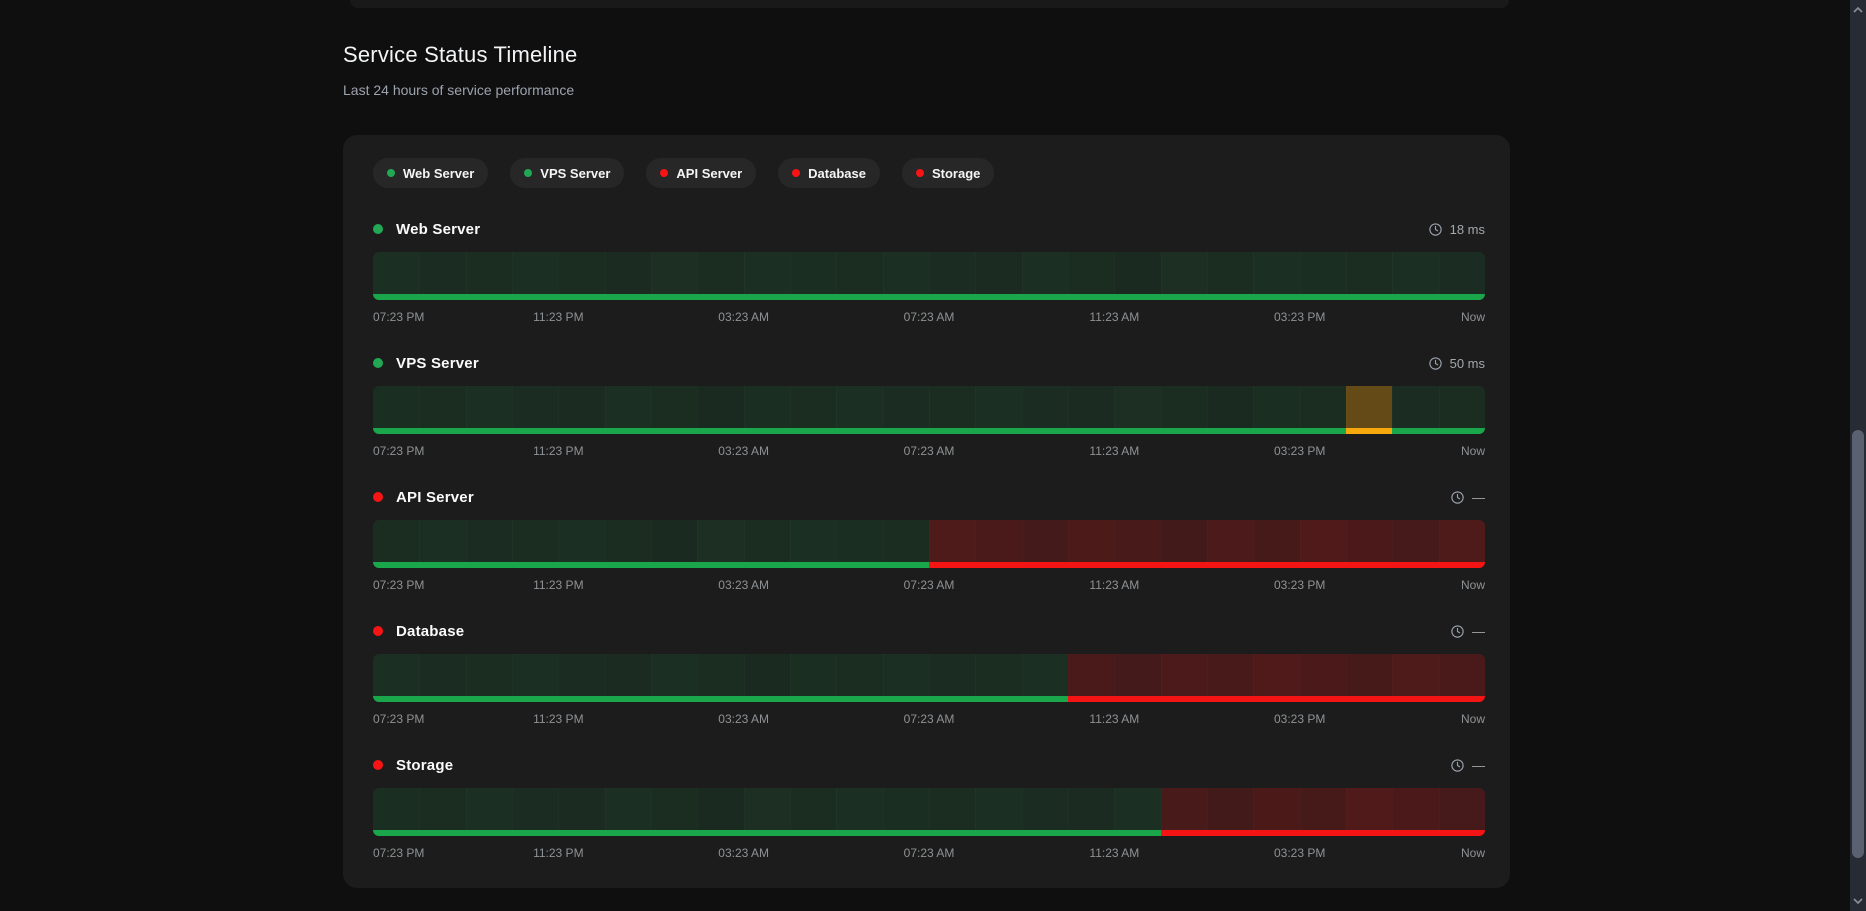 The image size is (1866, 911). What do you see at coordinates (459, 90) in the screenshot?
I see `page-subtitle: Last 24 hours of service performance` at bounding box center [459, 90].